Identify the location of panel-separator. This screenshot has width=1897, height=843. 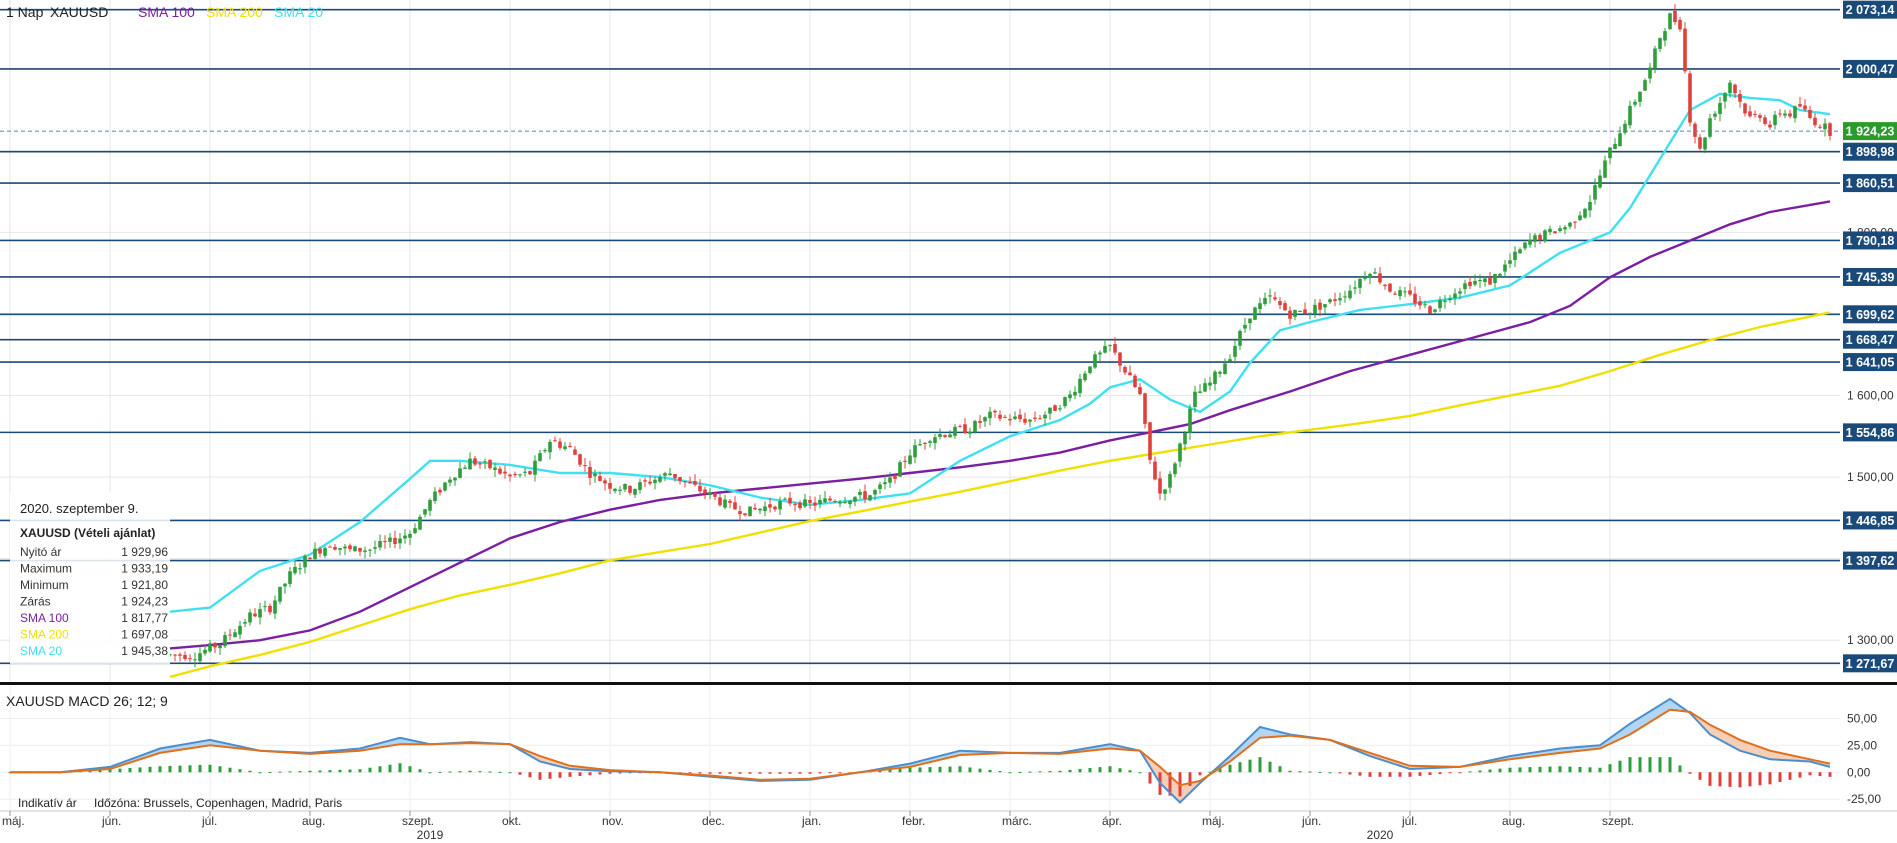
(948, 683).